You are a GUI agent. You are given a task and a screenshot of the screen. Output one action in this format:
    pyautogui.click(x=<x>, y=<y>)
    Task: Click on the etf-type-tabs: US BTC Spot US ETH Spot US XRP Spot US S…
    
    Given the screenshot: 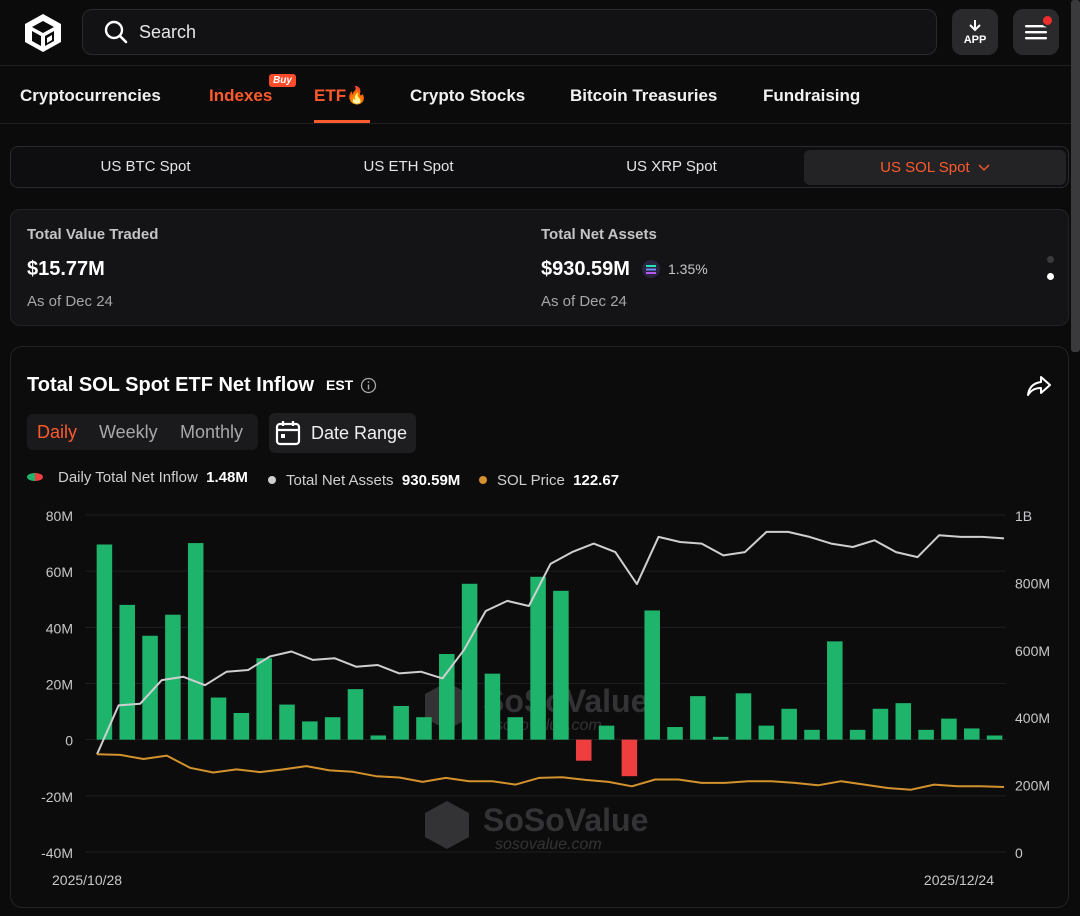 What is the action you would take?
    pyautogui.click(x=539, y=167)
    